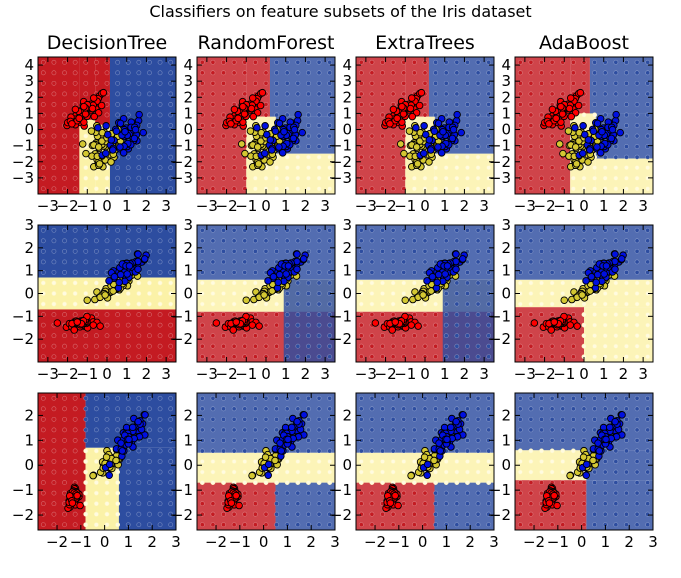 This screenshot has height=578, width=681. Describe the element at coordinates (23, 339) in the screenshot. I see `y-tick-label: −2` at that location.